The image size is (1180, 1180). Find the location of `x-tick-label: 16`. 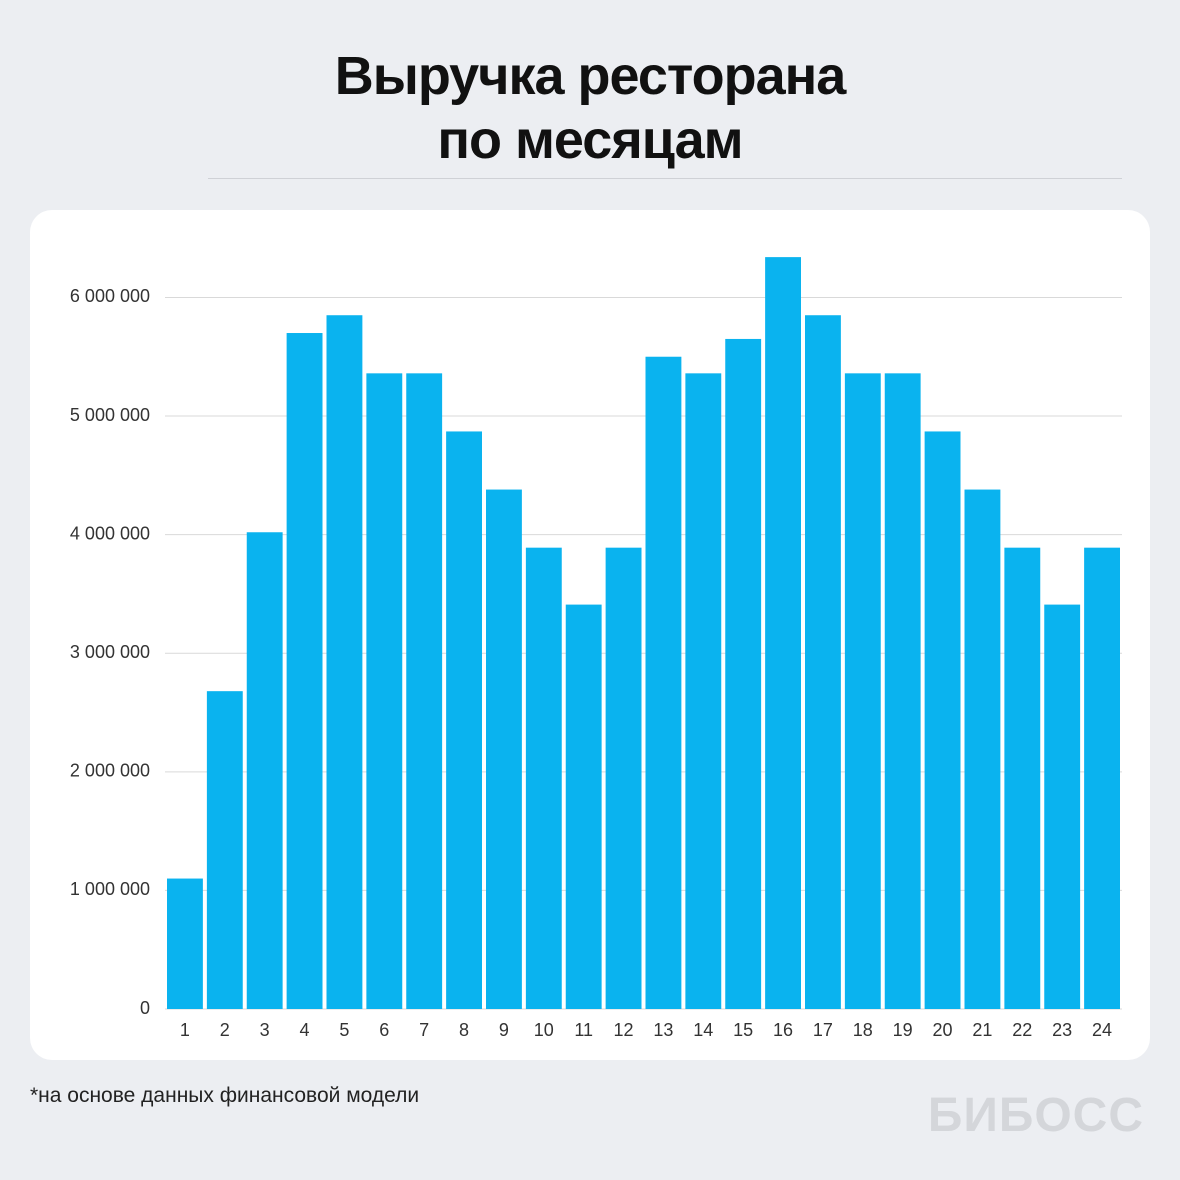

x-tick-label: 16 is located at coordinates (783, 1030).